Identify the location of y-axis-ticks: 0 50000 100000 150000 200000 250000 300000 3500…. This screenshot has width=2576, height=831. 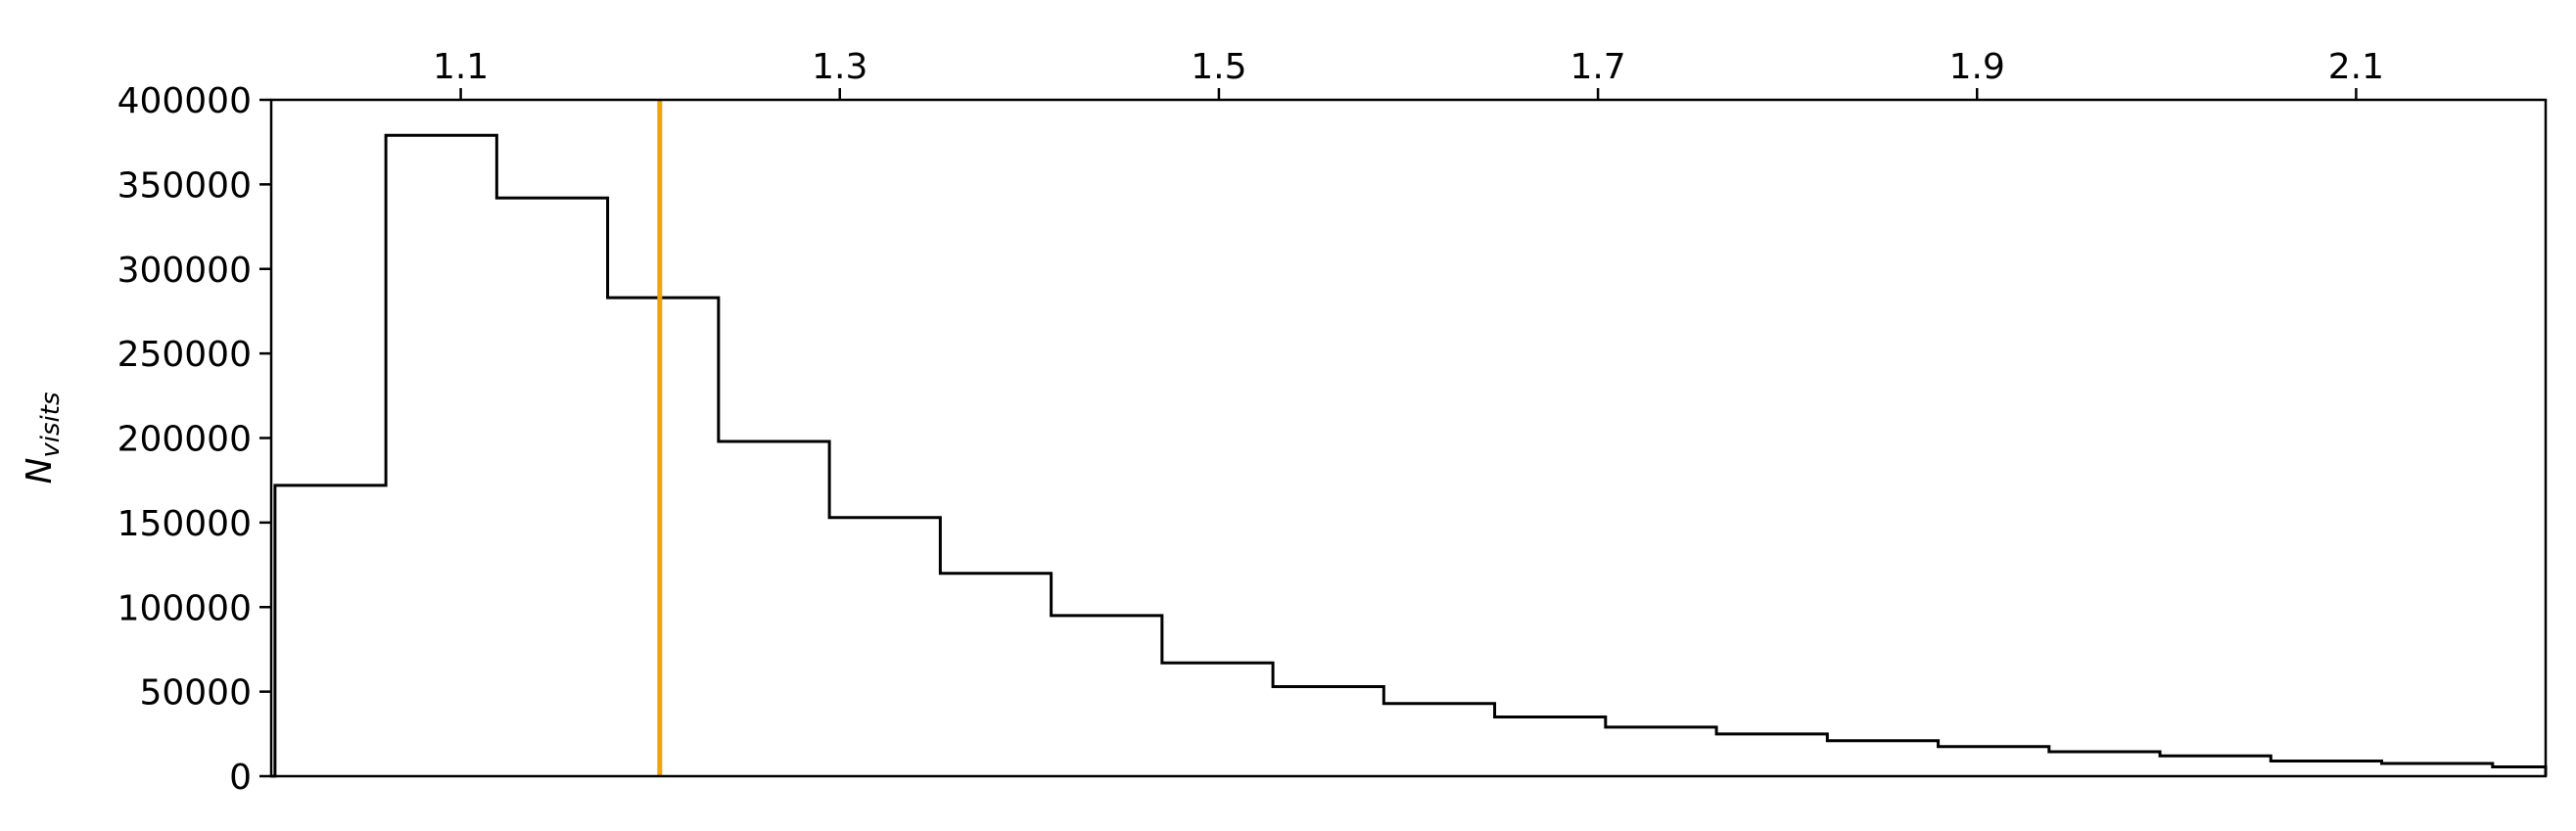
(194, 440).